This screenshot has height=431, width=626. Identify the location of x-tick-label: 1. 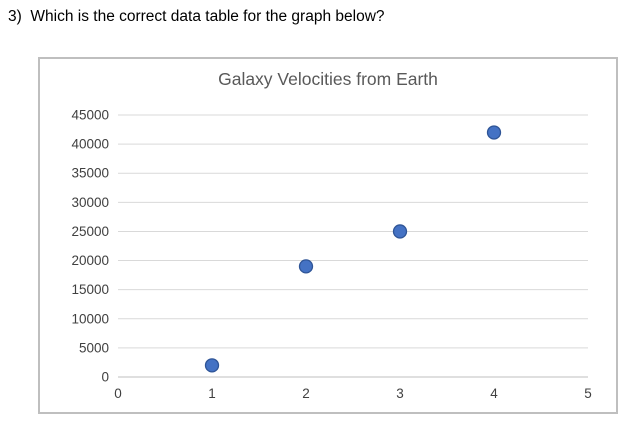
(212, 393).